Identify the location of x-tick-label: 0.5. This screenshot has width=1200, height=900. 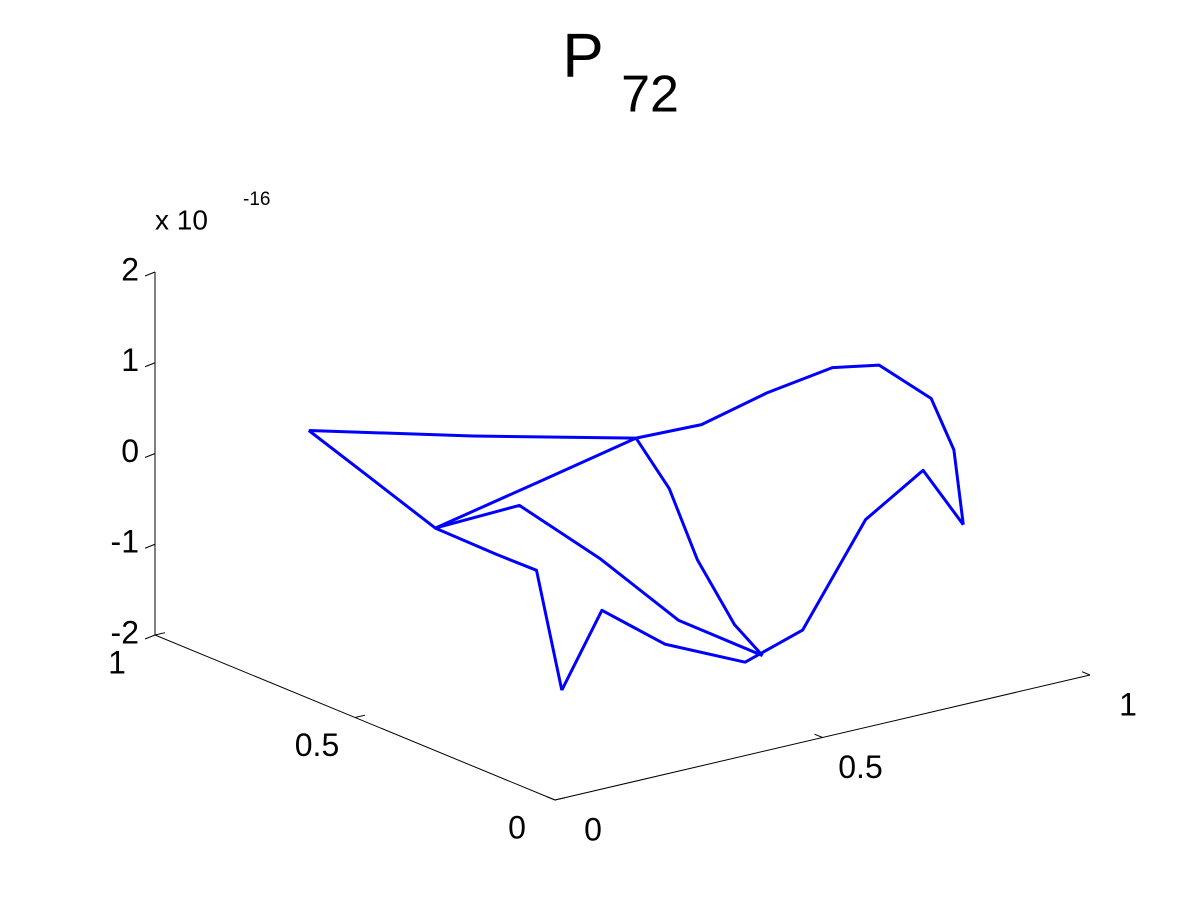
(860, 767).